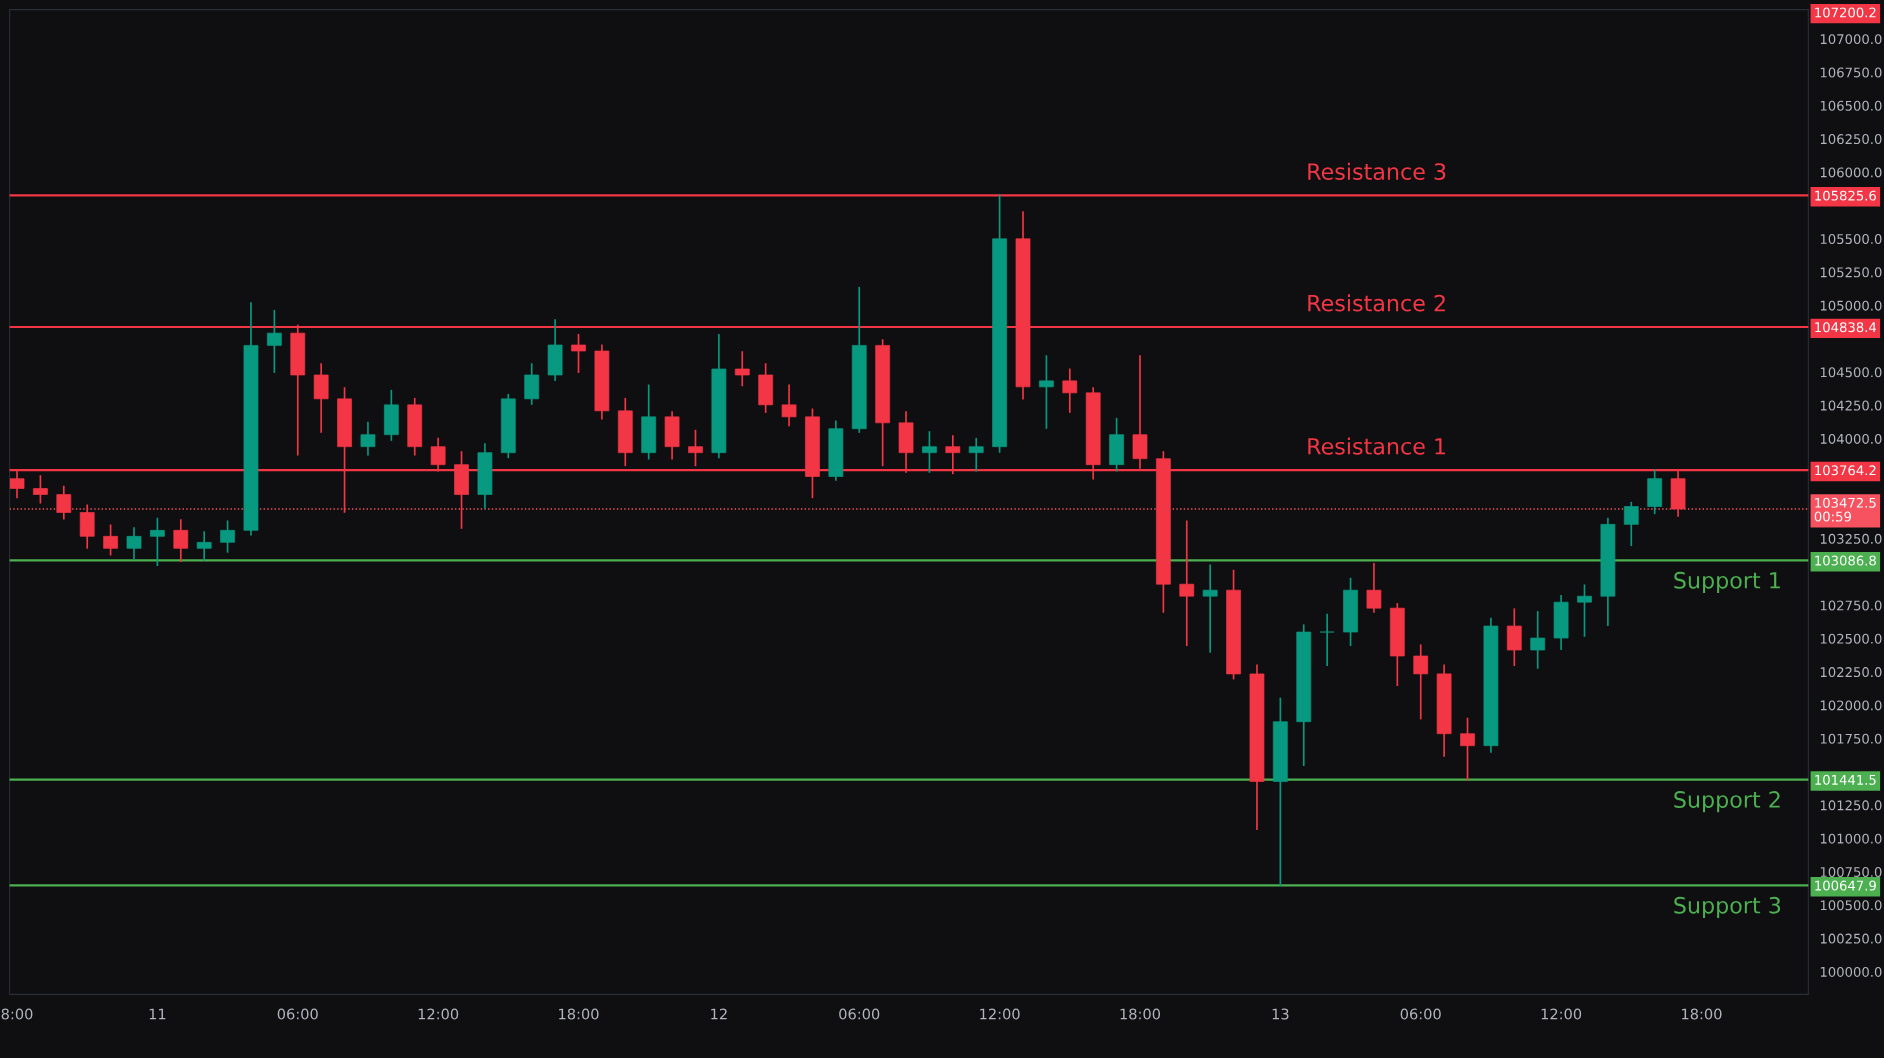 The height and width of the screenshot is (1058, 1884). Describe the element at coordinates (1851, 838) in the screenshot. I see `y-tick-label: 101000.0` at that location.